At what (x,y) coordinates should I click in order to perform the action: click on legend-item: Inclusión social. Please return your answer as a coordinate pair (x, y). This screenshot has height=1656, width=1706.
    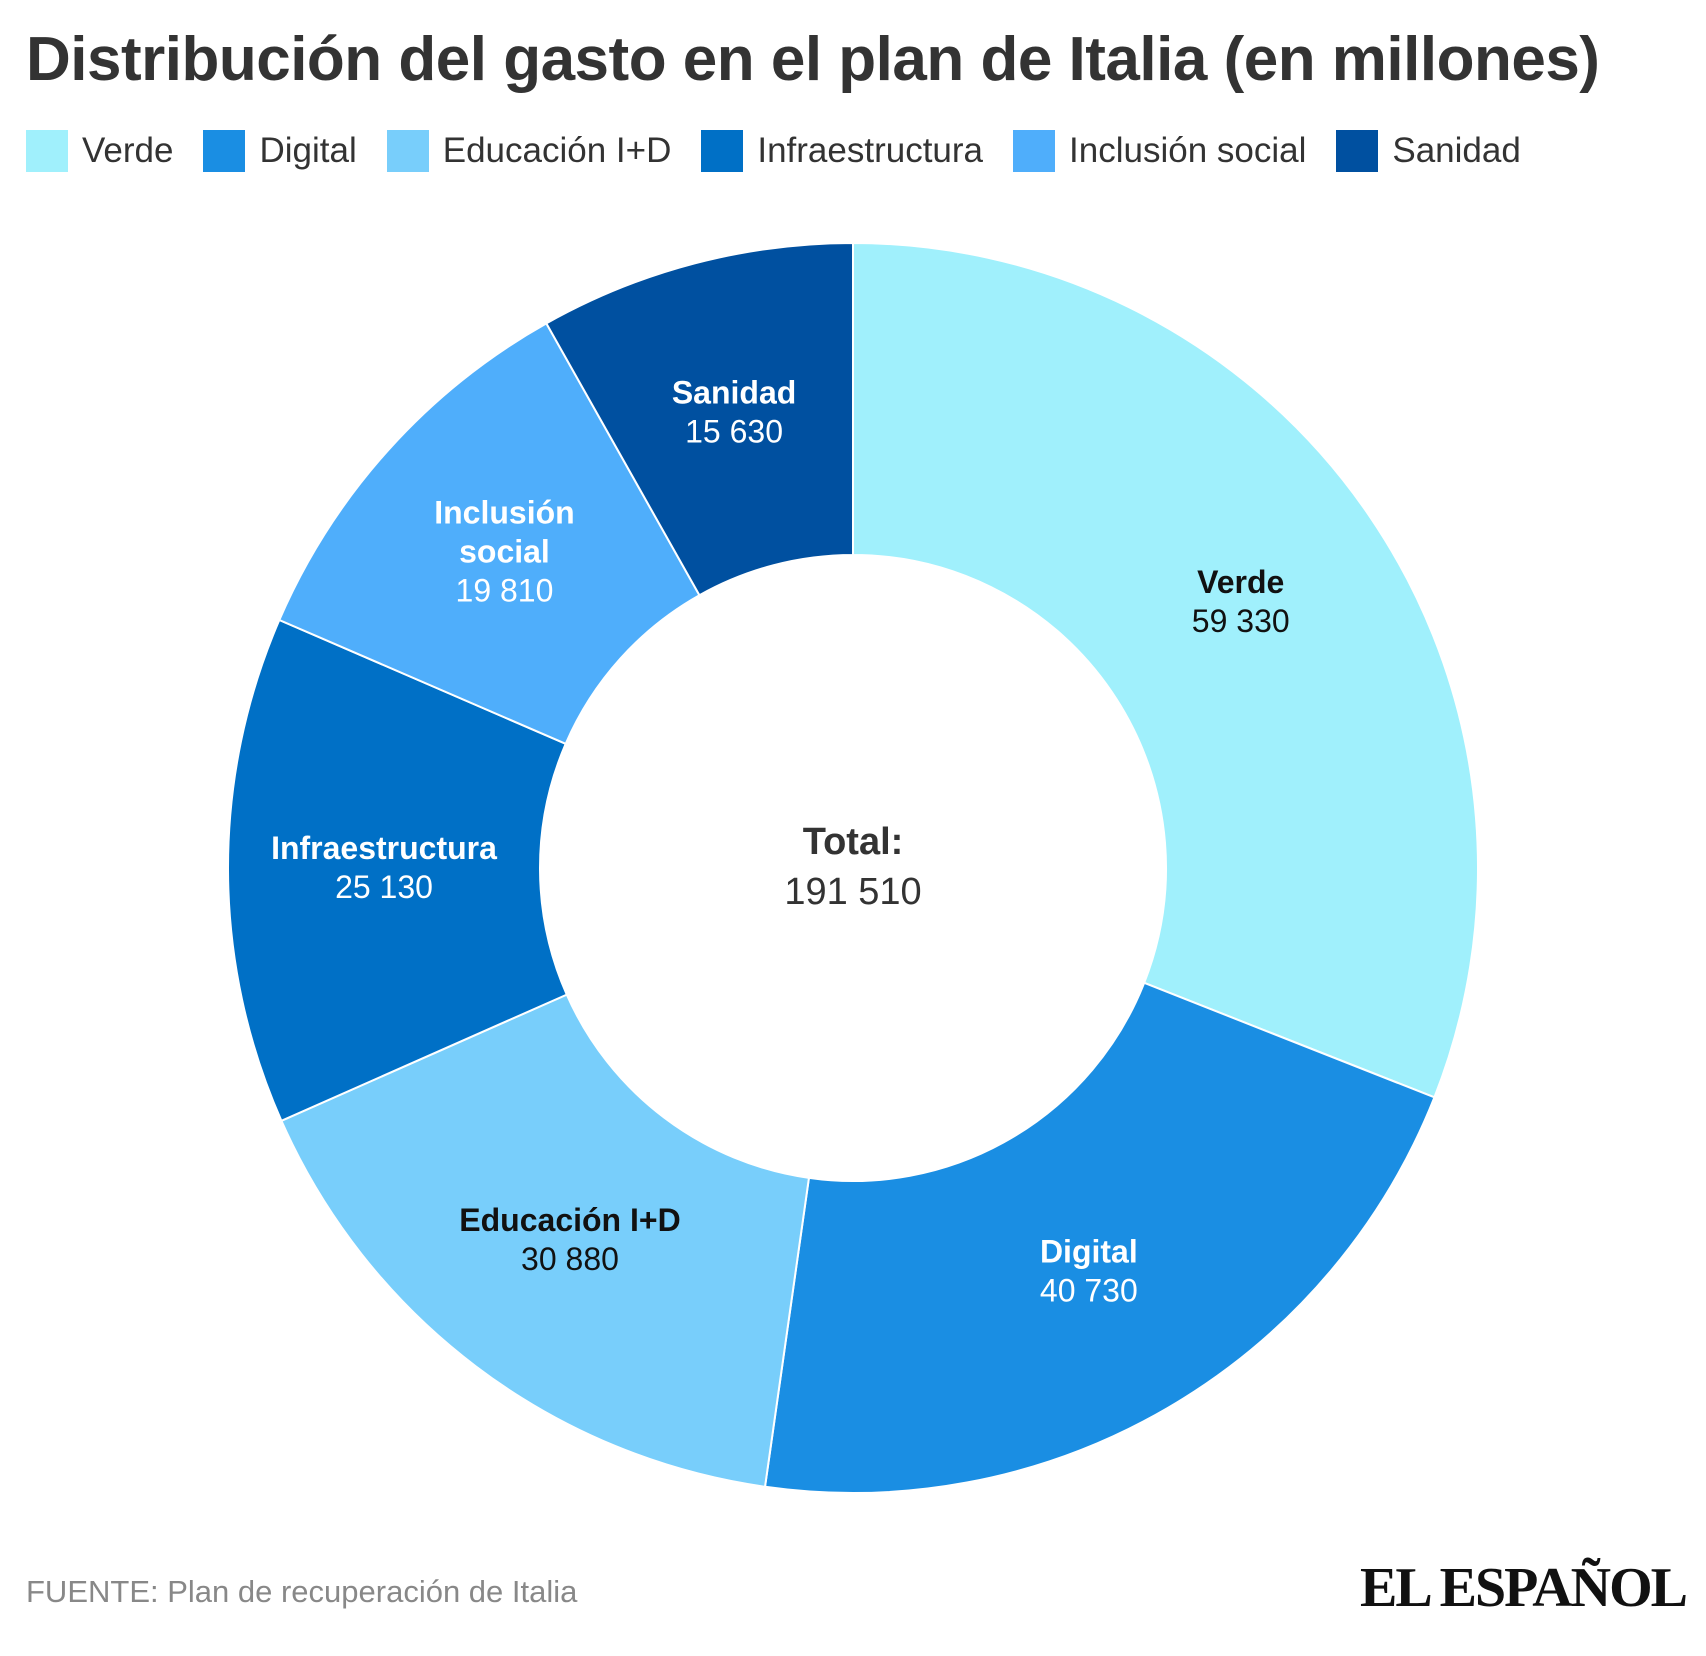
    Looking at the image, I should click on (1159, 151).